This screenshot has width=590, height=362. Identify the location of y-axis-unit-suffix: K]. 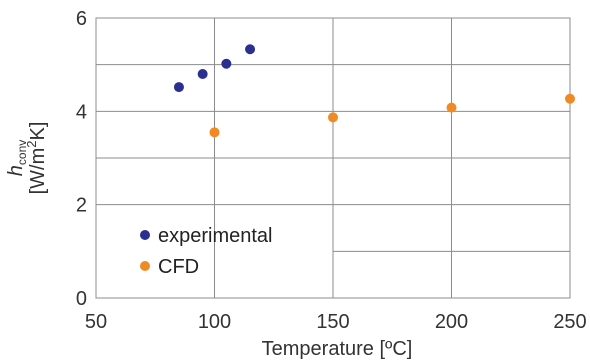
(38, 131).